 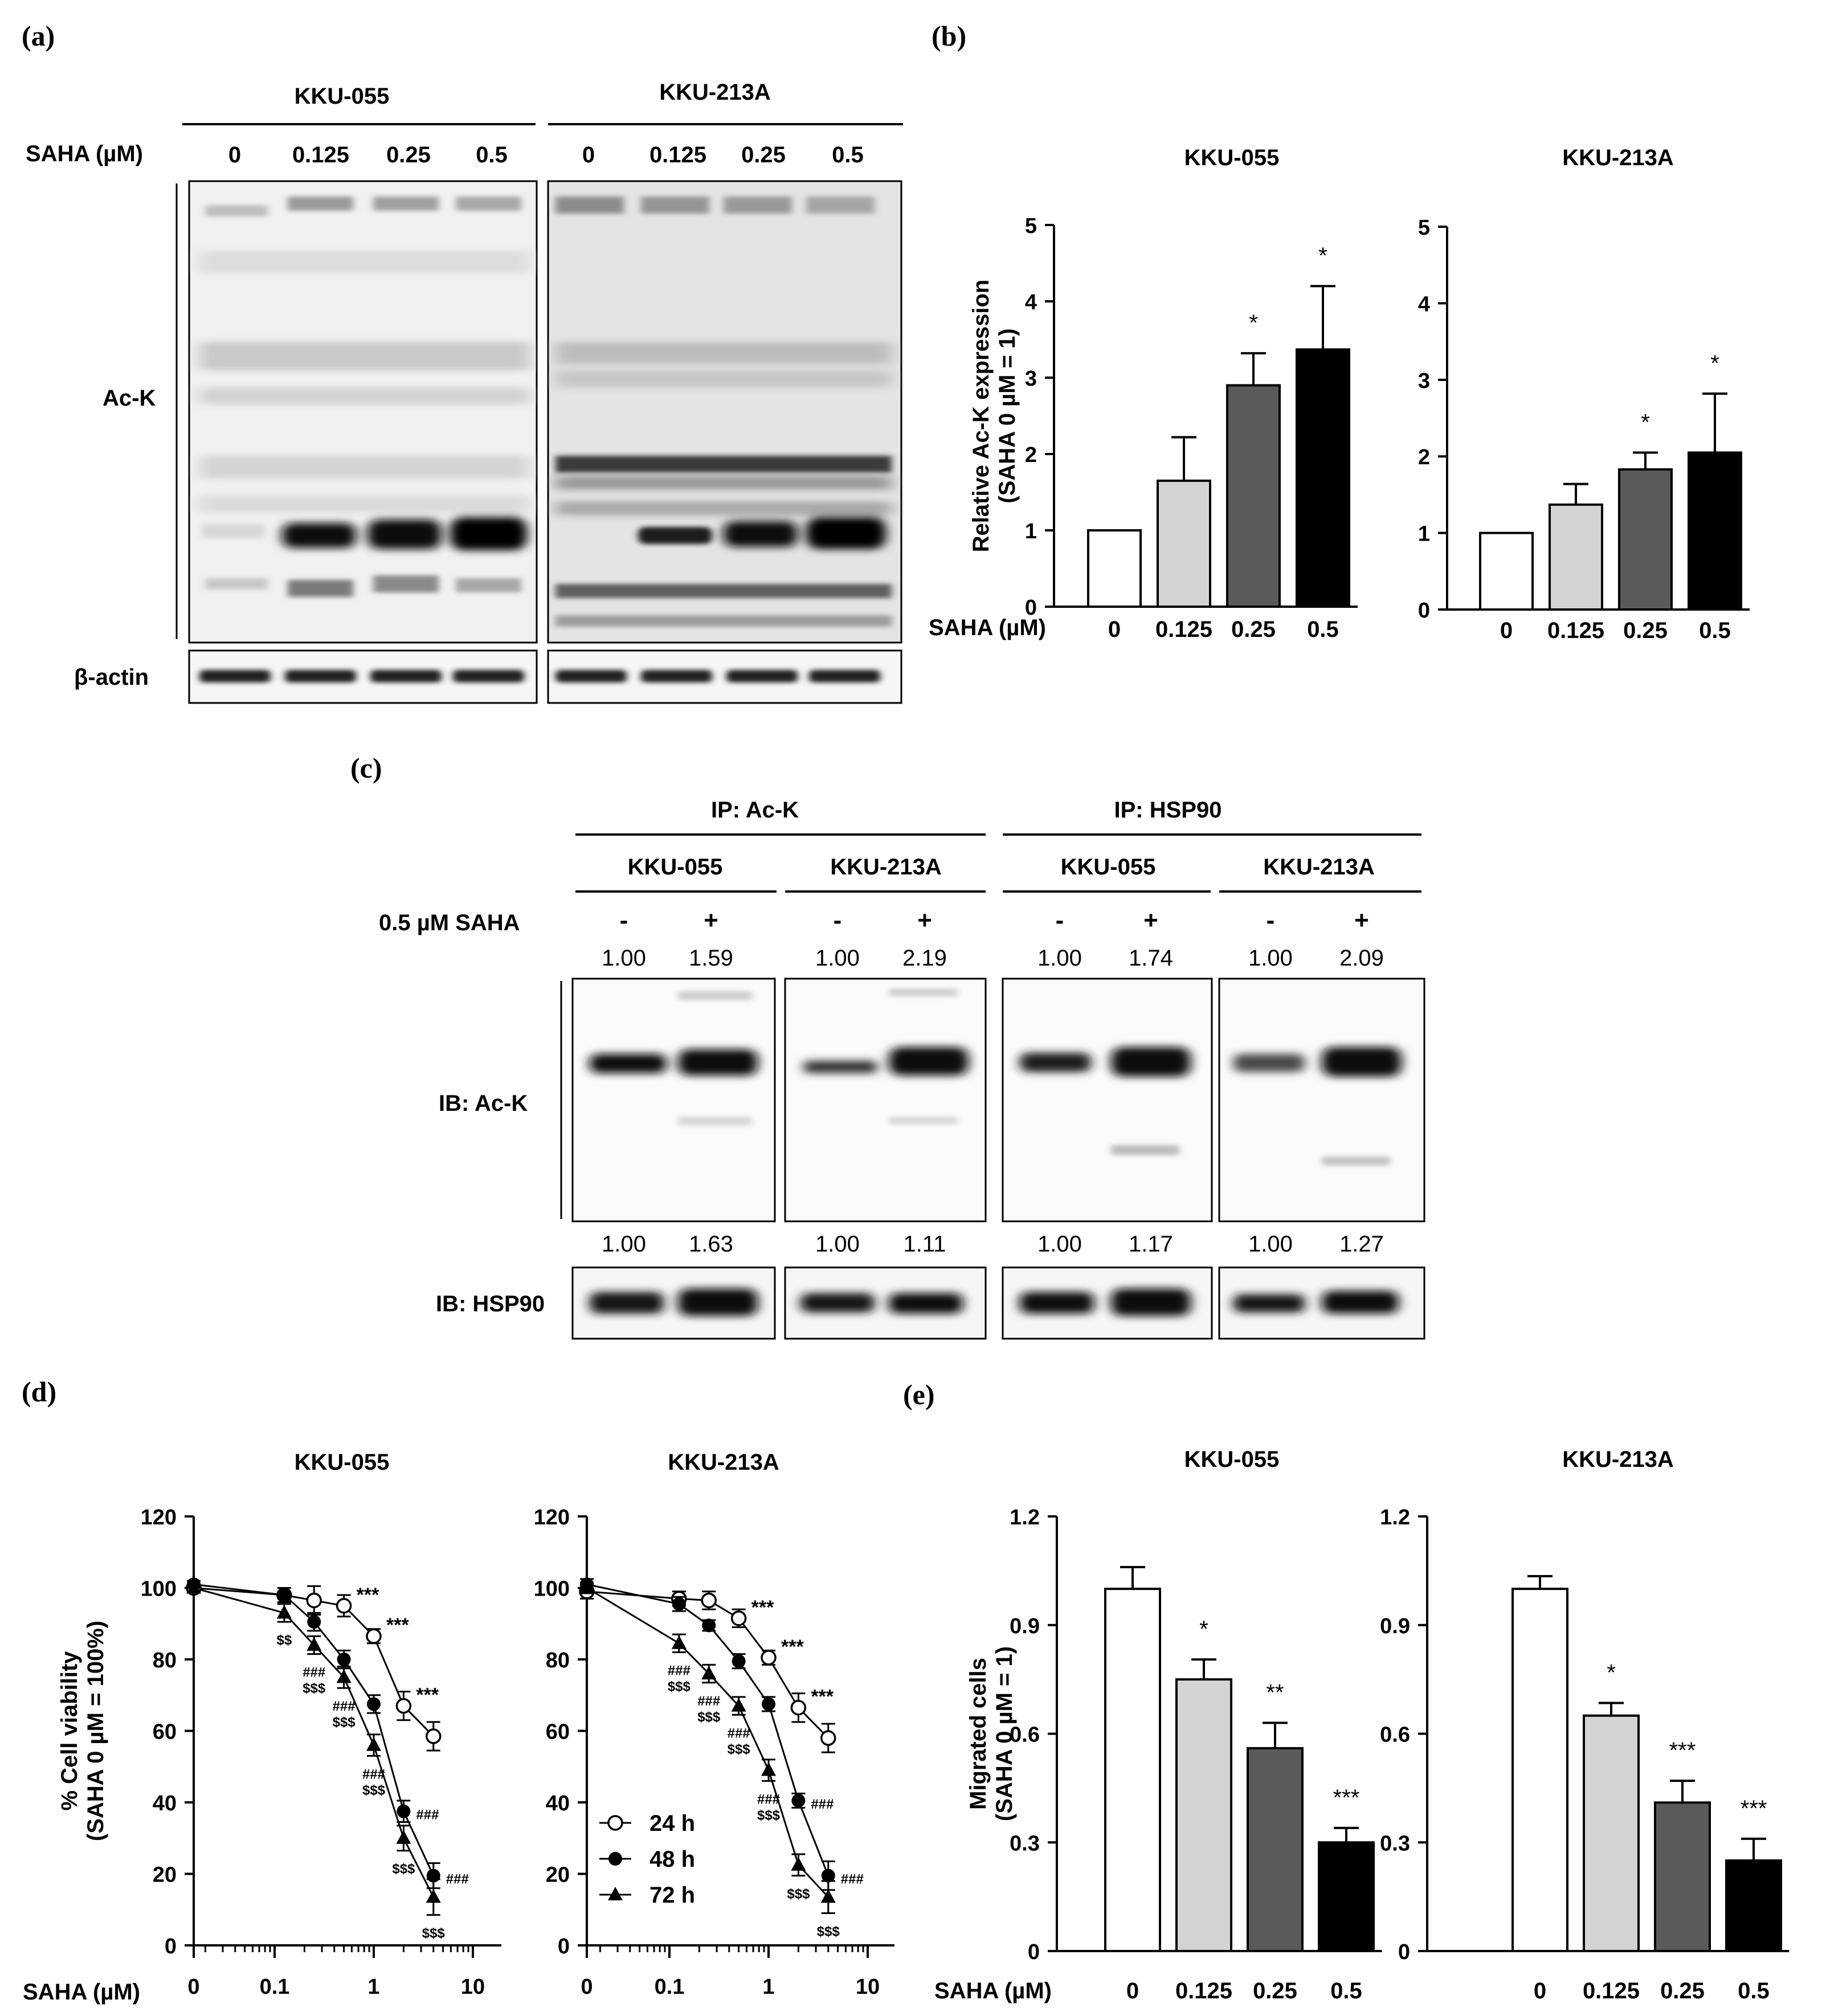 I want to click on blot-a-dose: 0.125, so click(x=320, y=155).